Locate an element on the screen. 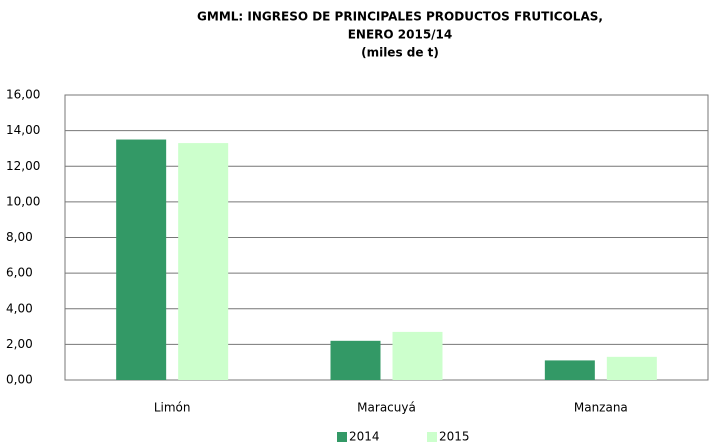 The height and width of the screenshot is (447, 720). legend-label: 2014 is located at coordinates (364, 437).